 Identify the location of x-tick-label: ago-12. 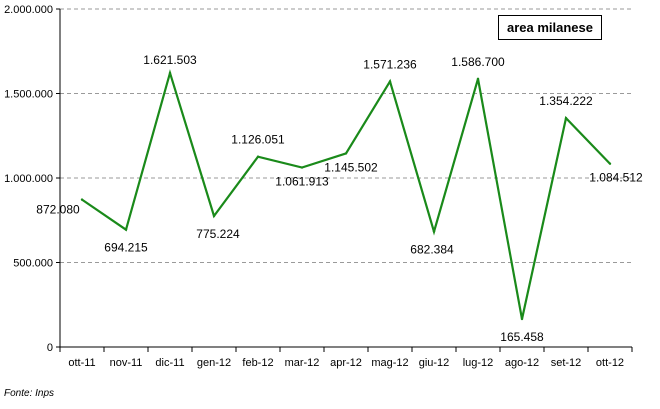
(522, 363).